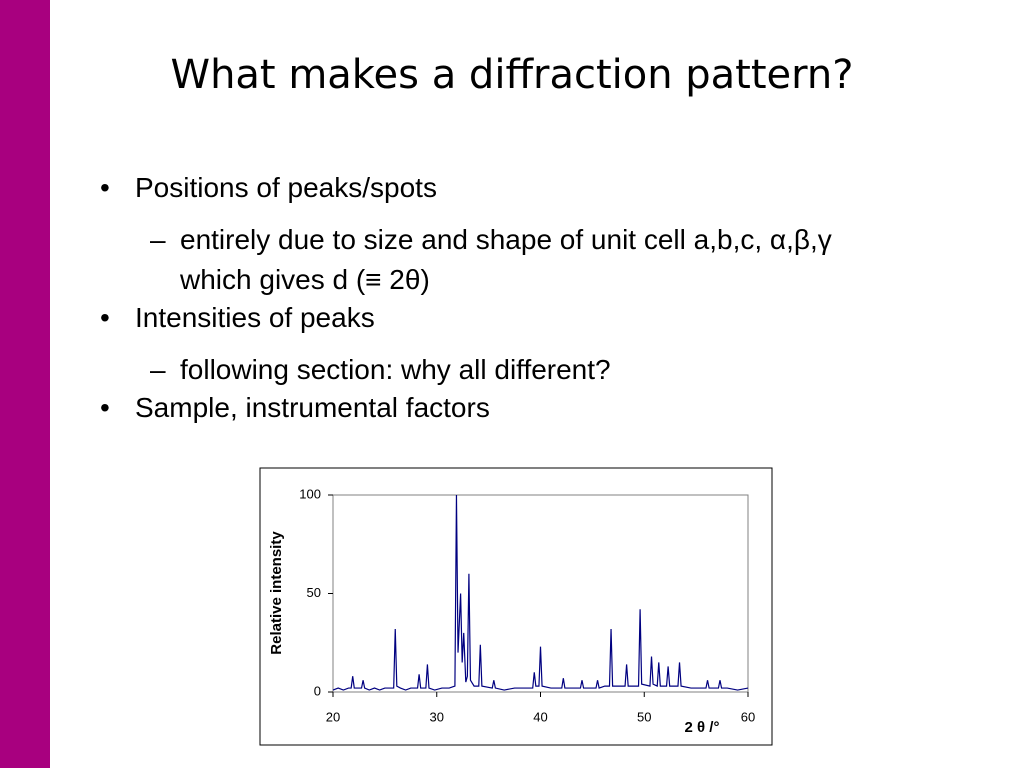  Describe the element at coordinates (512, 75) in the screenshot. I see `slide-title: What makes a diffraction pattern?` at that location.